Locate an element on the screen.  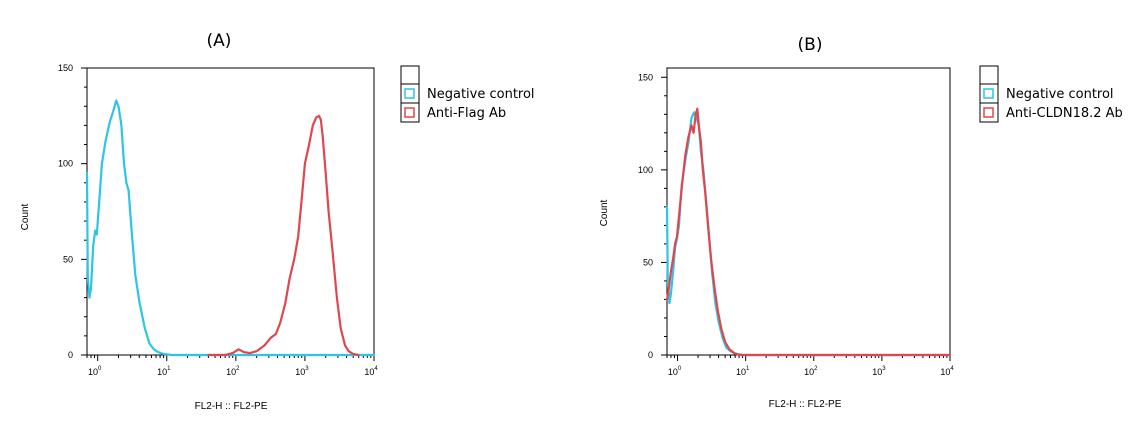
series-line-negative-control is located at coordinates (230, 228).